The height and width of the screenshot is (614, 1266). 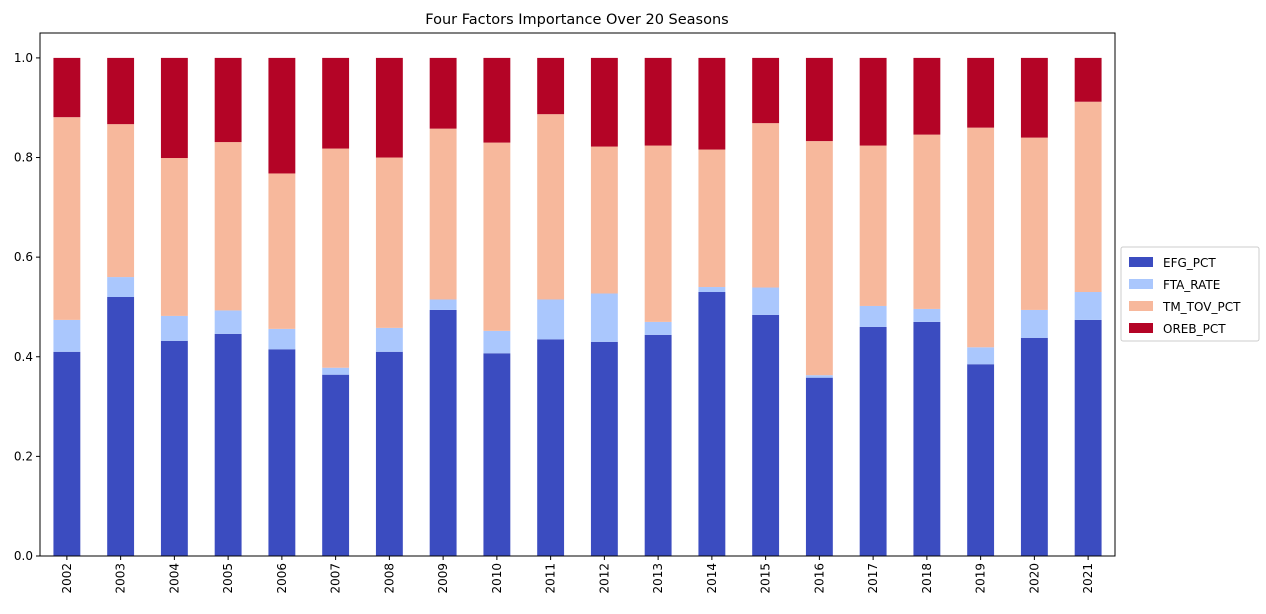 What do you see at coordinates (174, 578) in the screenshot?
I see `x-tick-label: 2004` at bounding box center [174, 578].